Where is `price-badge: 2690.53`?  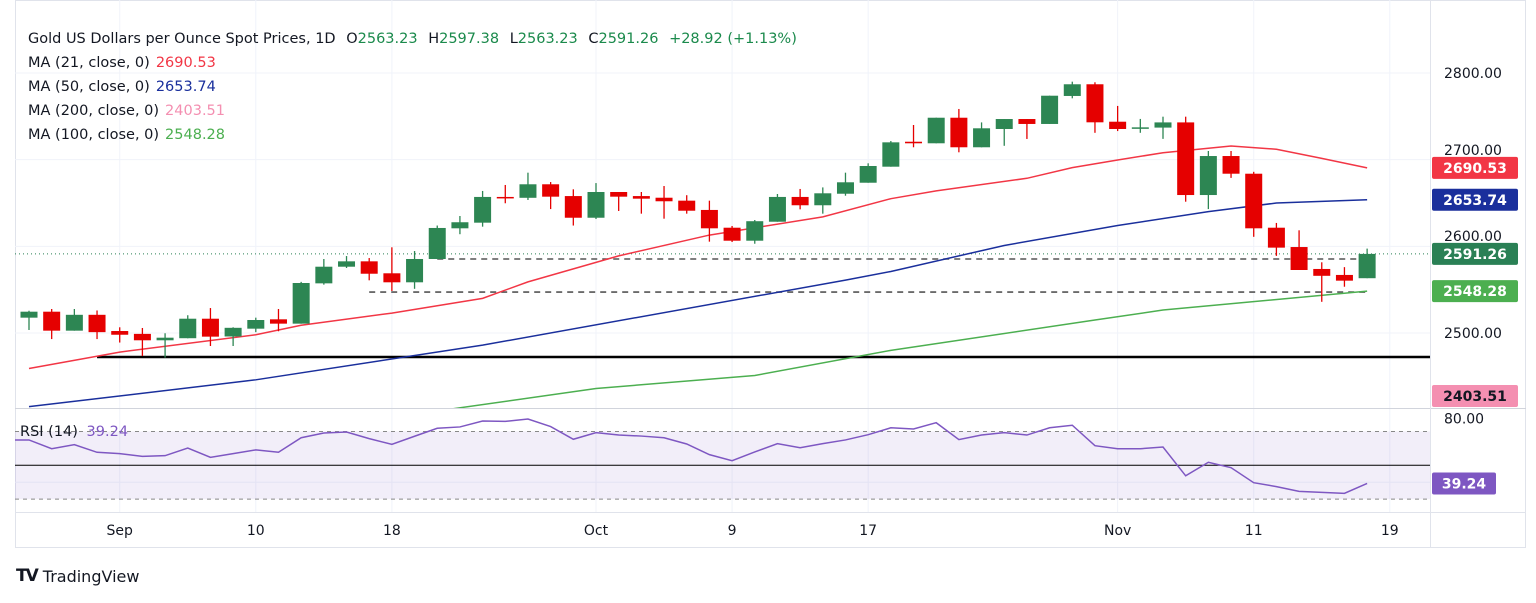
price-badge: 2690.53 is located at coordinates (1475, 167).